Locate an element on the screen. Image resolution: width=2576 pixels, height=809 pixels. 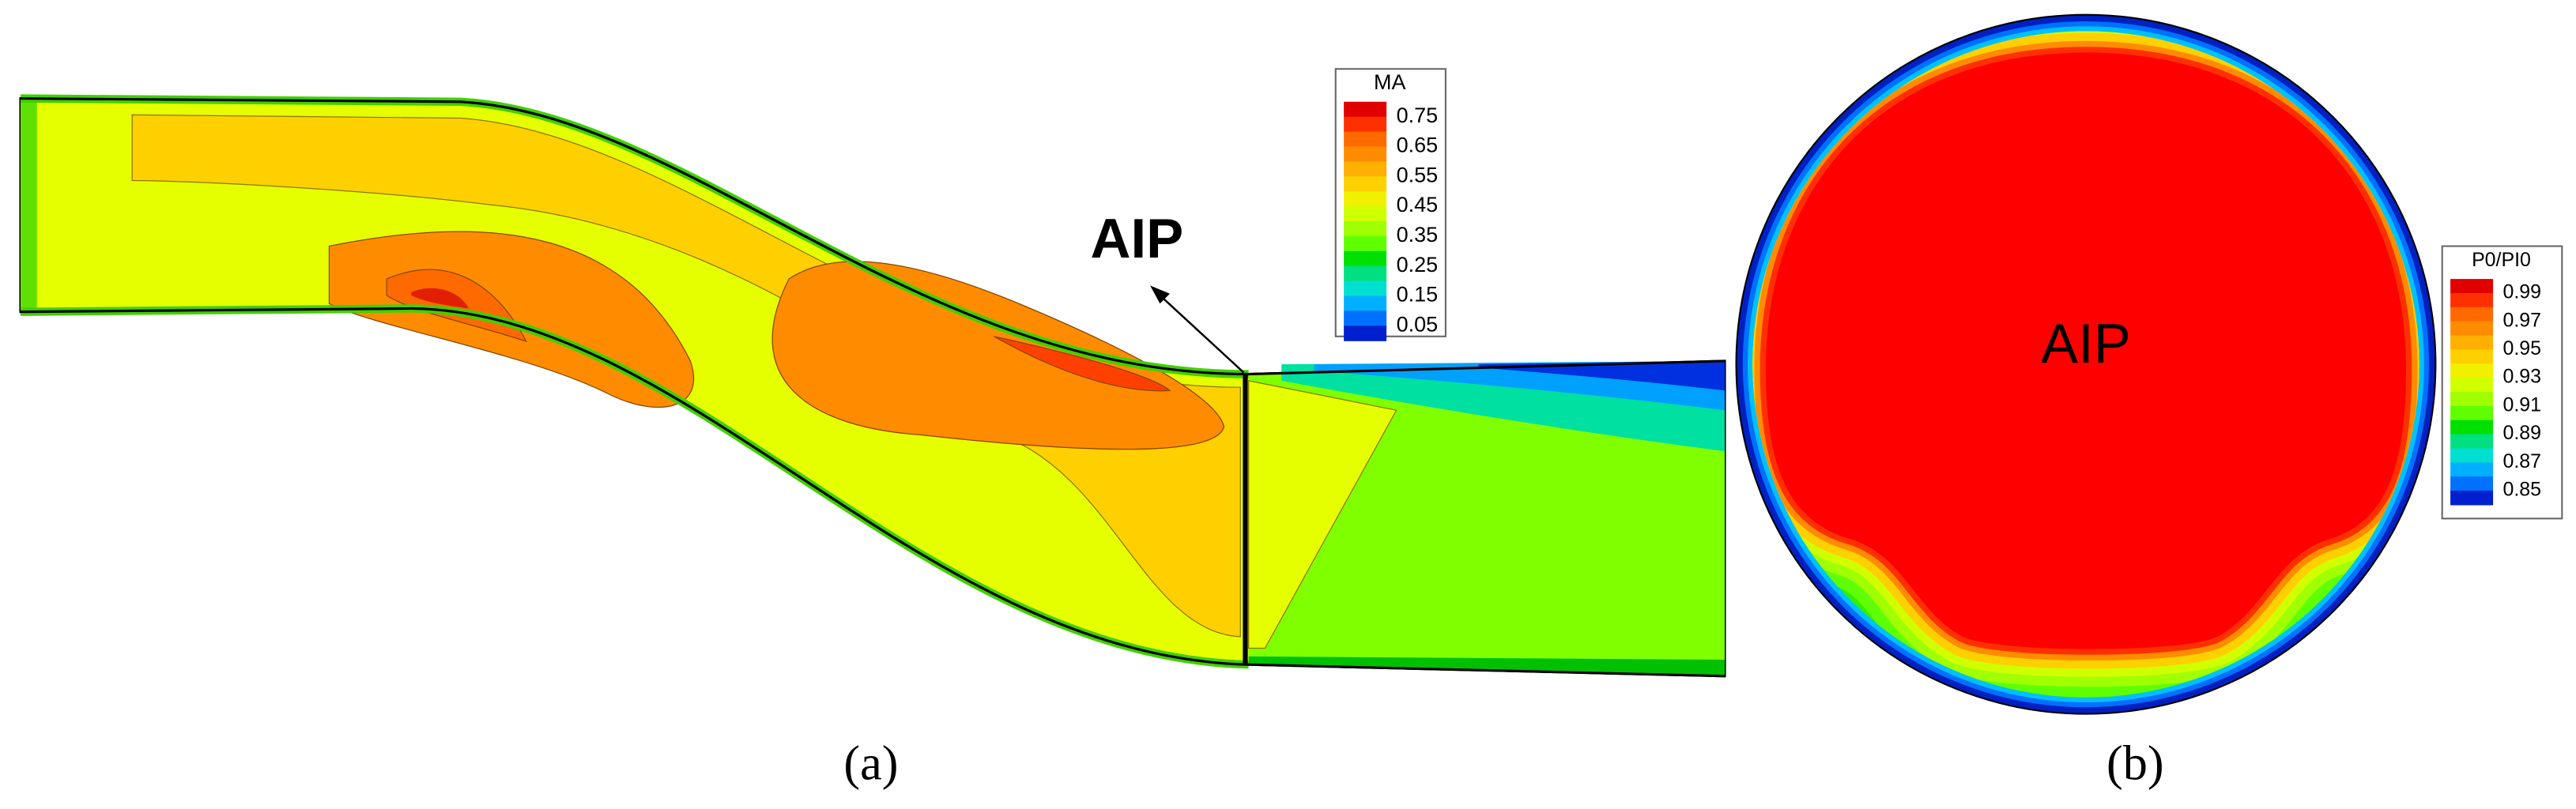
legend: P0/PI0 0.99 0.97 0.95 0.93 0.91 0.89 0.87 0.85 is located at coordinates (2502, 382).